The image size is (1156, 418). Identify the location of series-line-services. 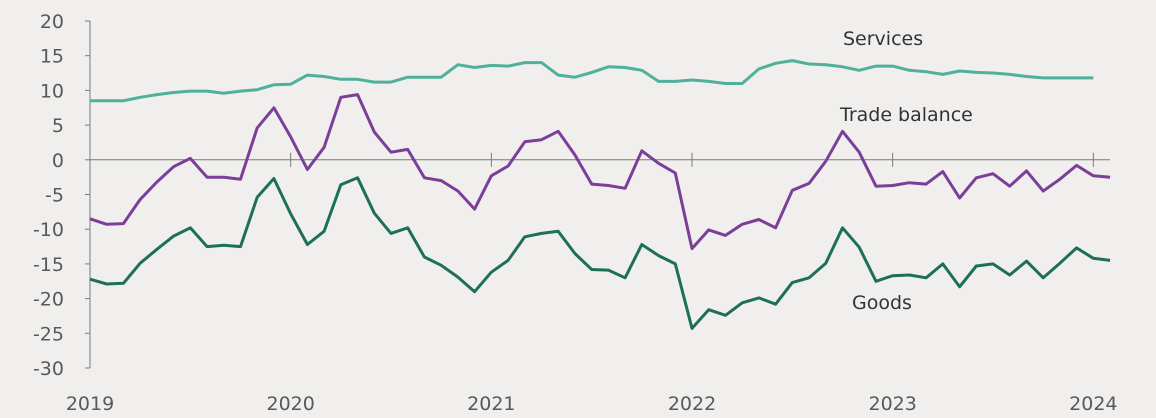
(592, 81).